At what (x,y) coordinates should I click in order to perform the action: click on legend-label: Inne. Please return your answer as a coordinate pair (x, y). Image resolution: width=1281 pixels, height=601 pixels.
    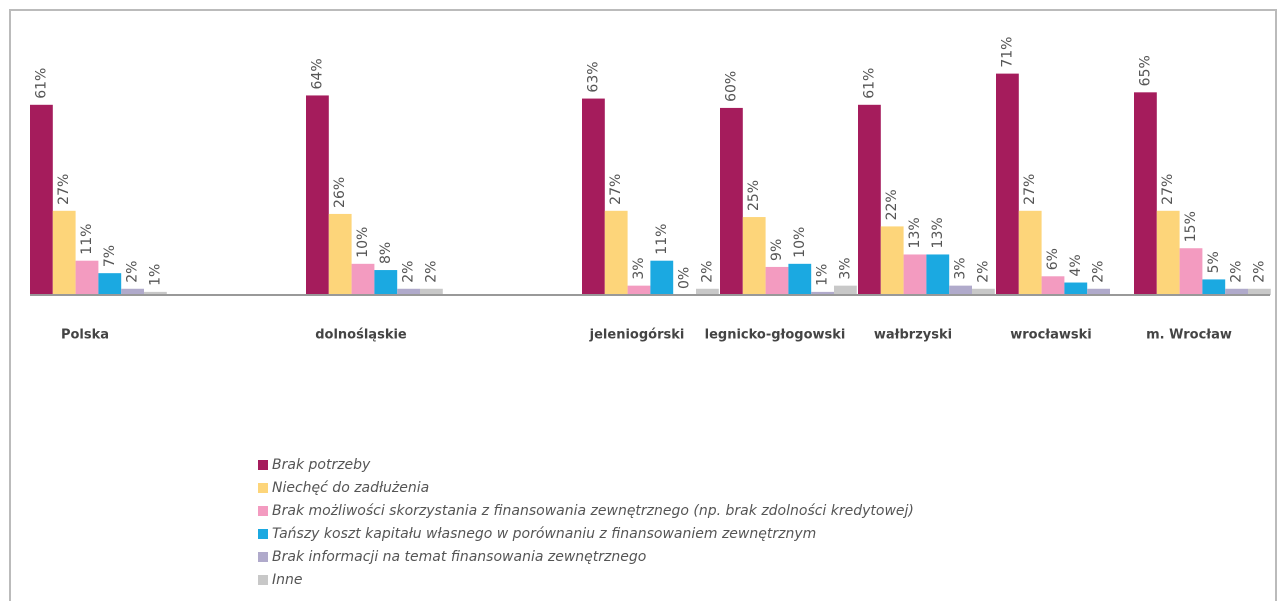
    Looking at the image, I should click on (287, 580).